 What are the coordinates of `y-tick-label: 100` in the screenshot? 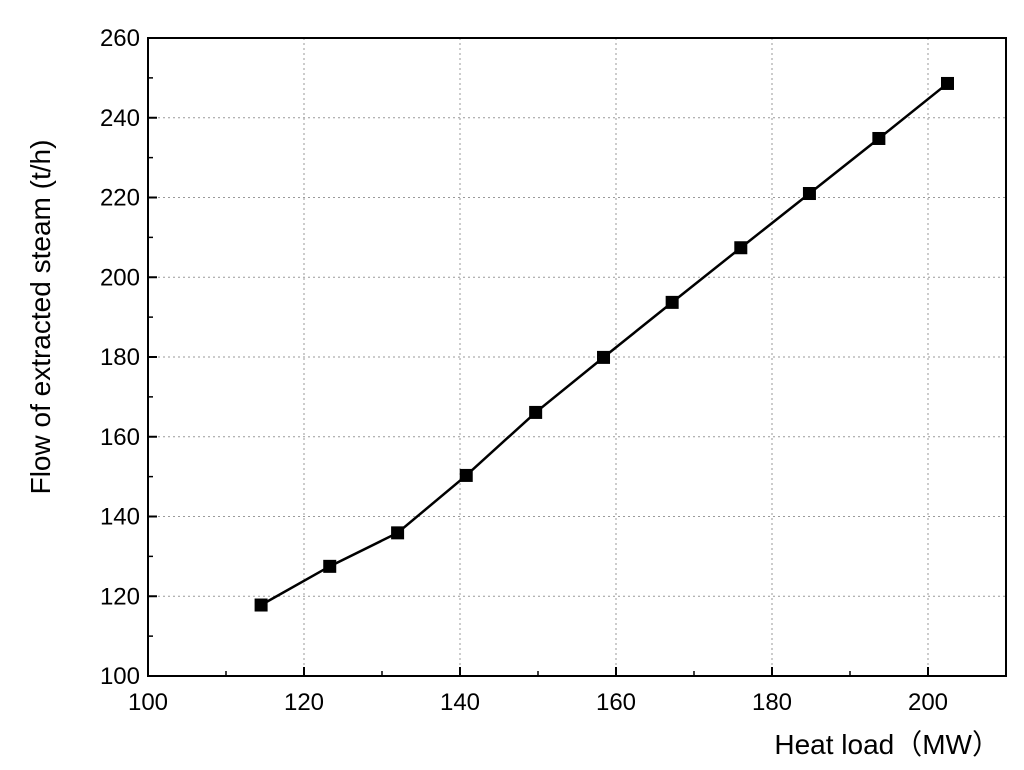 It's located at (120, 676).